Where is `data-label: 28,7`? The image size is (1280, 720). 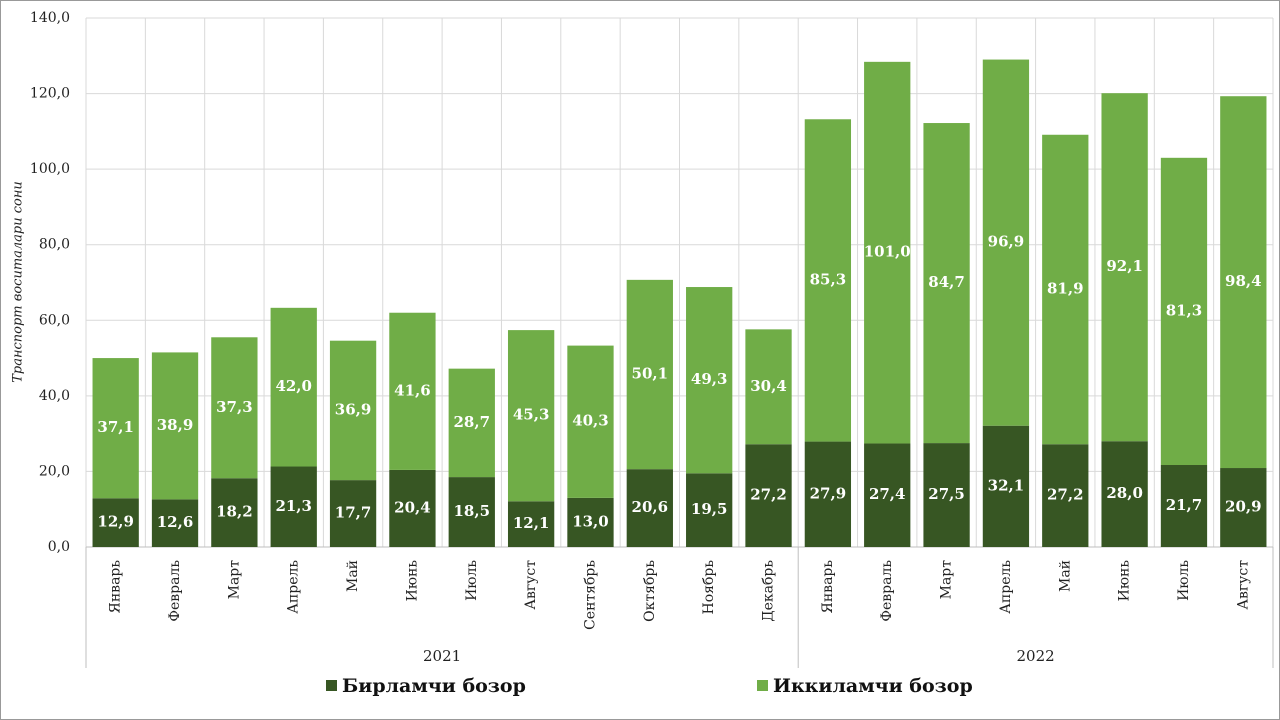 data-label: 28,7 is located at coordinates (472, 422).